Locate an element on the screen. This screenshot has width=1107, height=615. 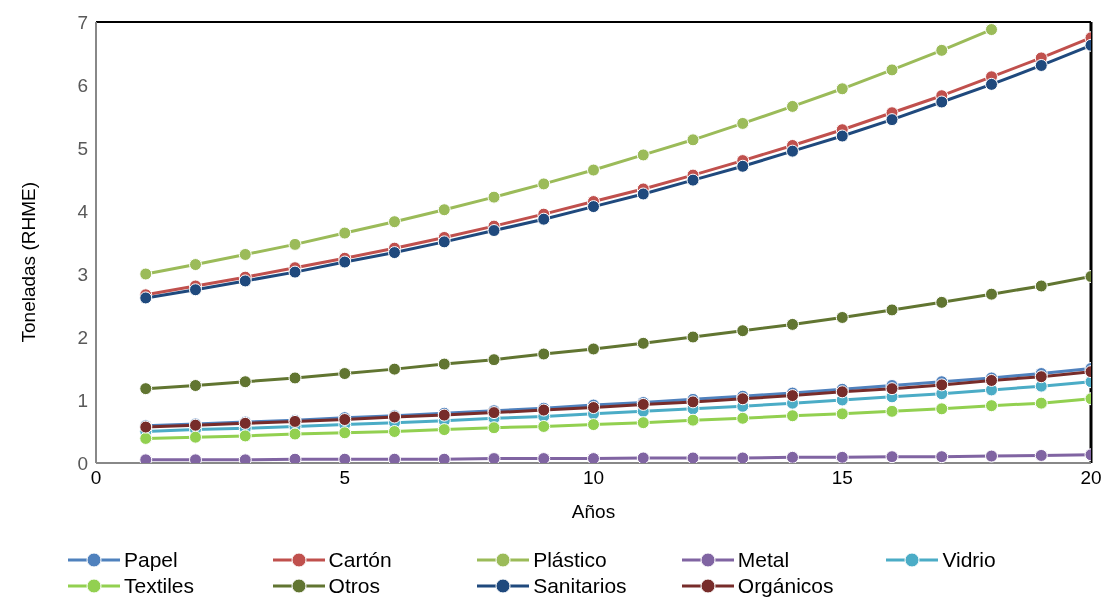
y-tick-label: 3 is located at coordinates (82, 274).